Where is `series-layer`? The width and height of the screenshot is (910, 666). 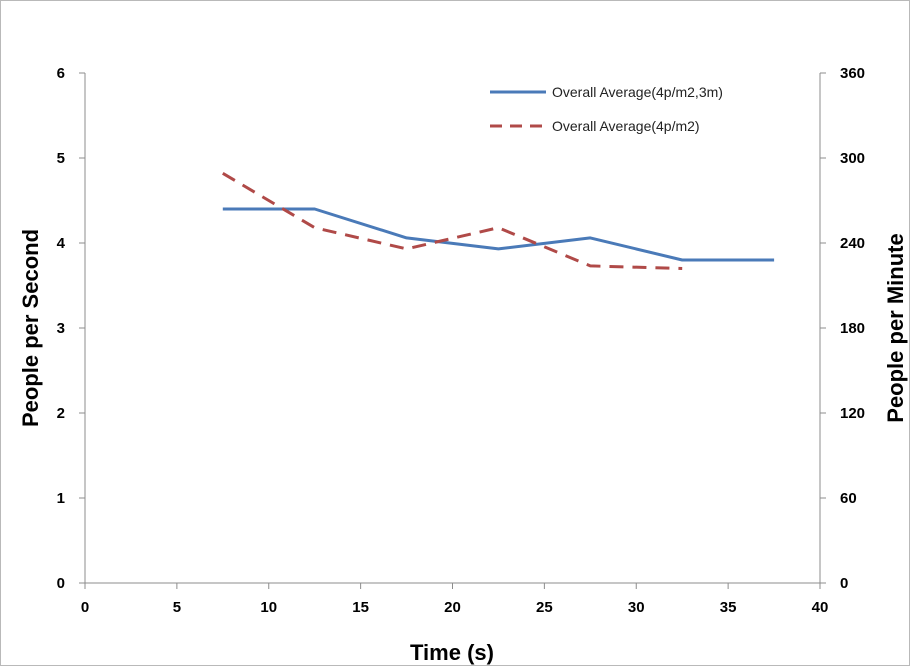
series-layer is located at coordinates (498, 221).